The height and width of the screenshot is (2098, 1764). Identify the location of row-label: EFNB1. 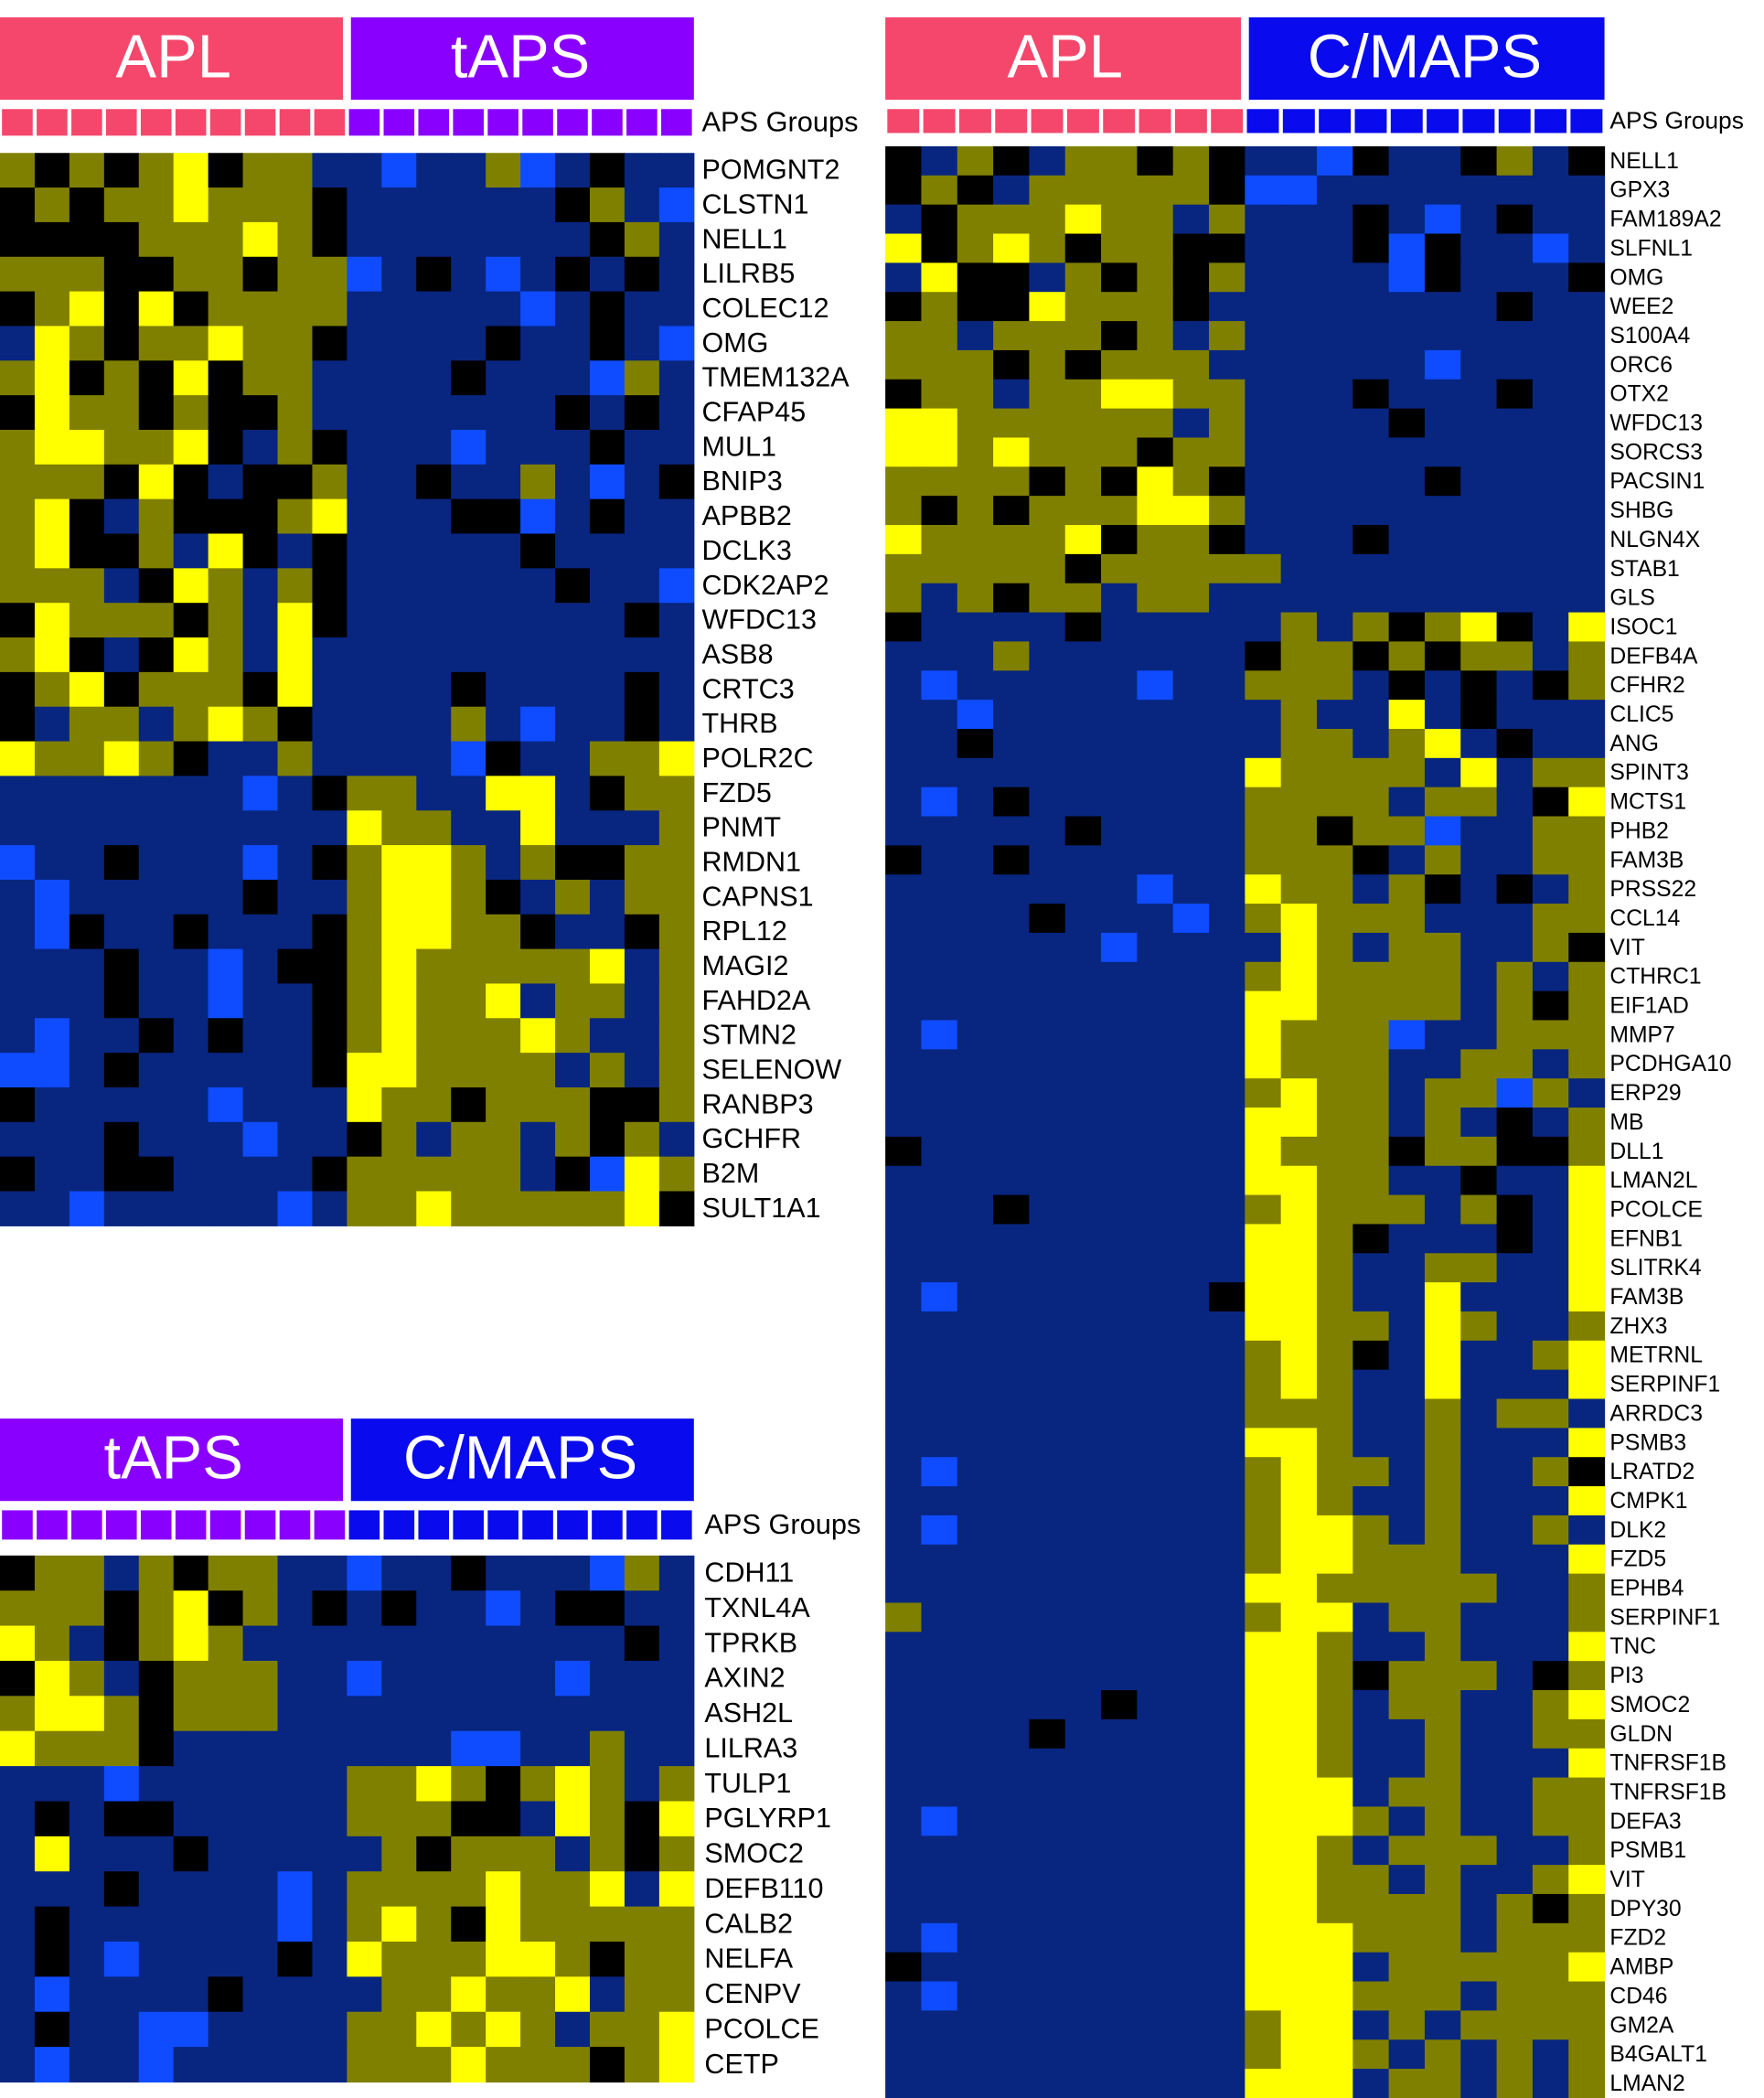
(1646, 1238).